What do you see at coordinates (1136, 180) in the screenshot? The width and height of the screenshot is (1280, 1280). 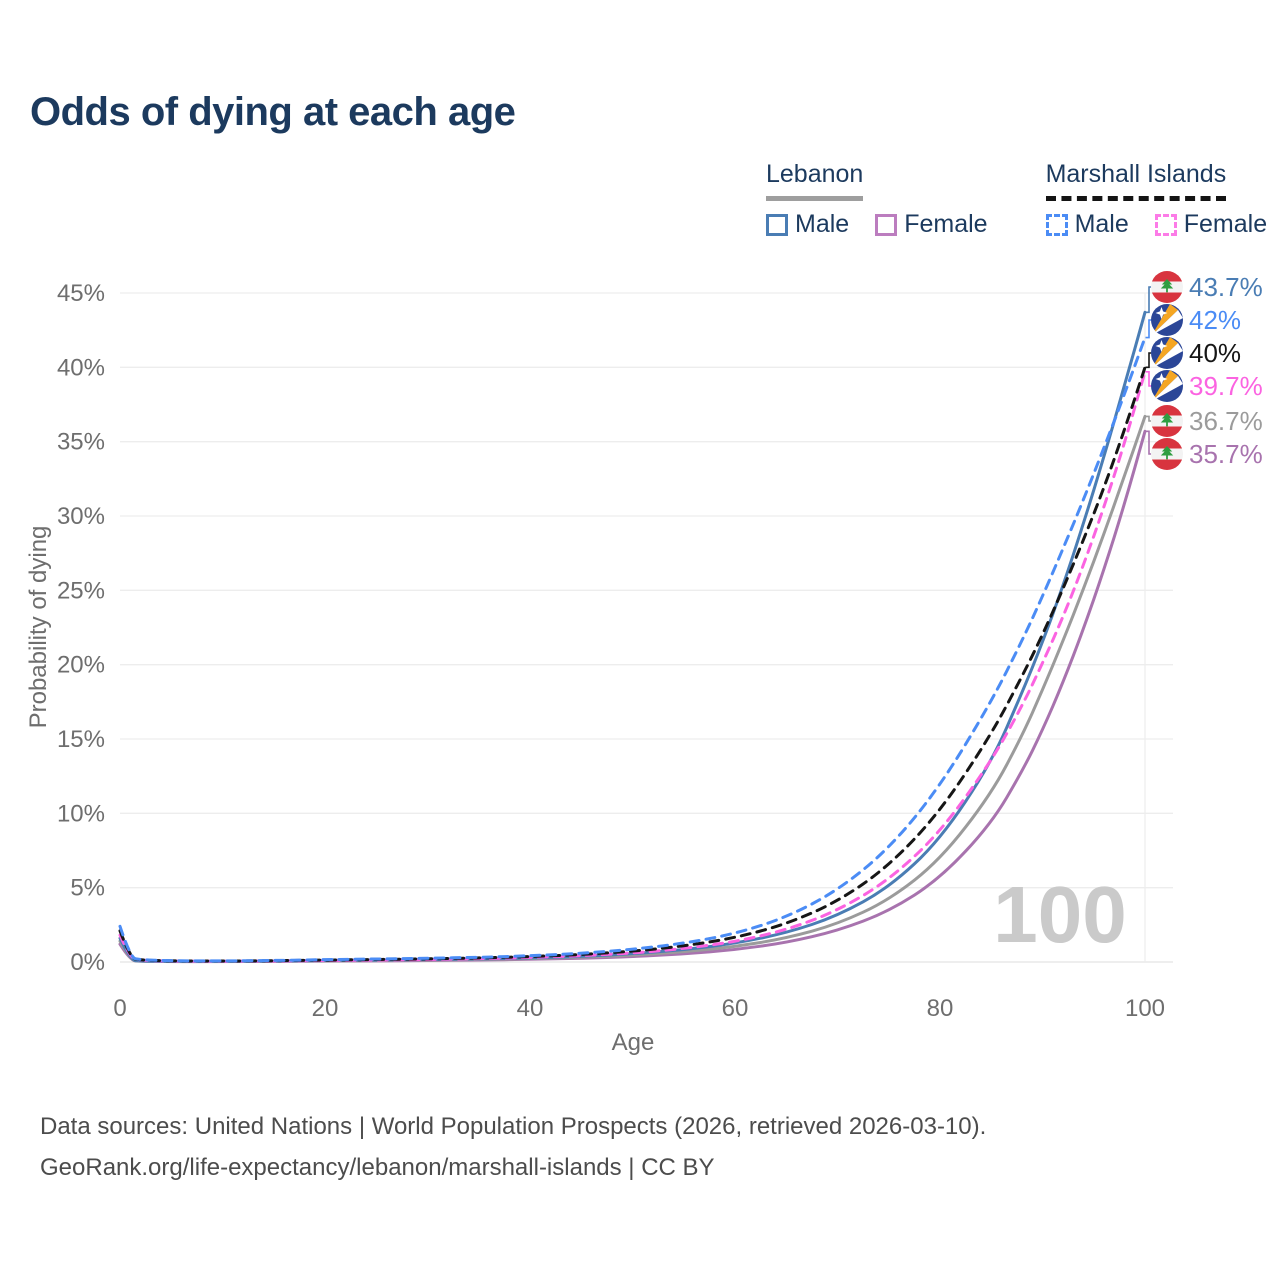 I see `legend-header-marshall-islands: Marshall Islands` at bounding box center [1136, 180].